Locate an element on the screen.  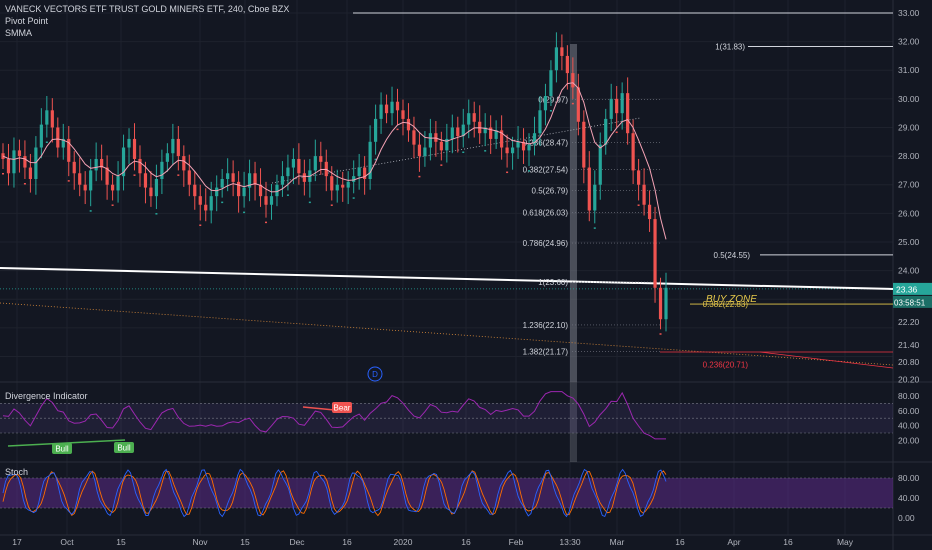
time-tick: Feb is located at coordinates (516, 542).